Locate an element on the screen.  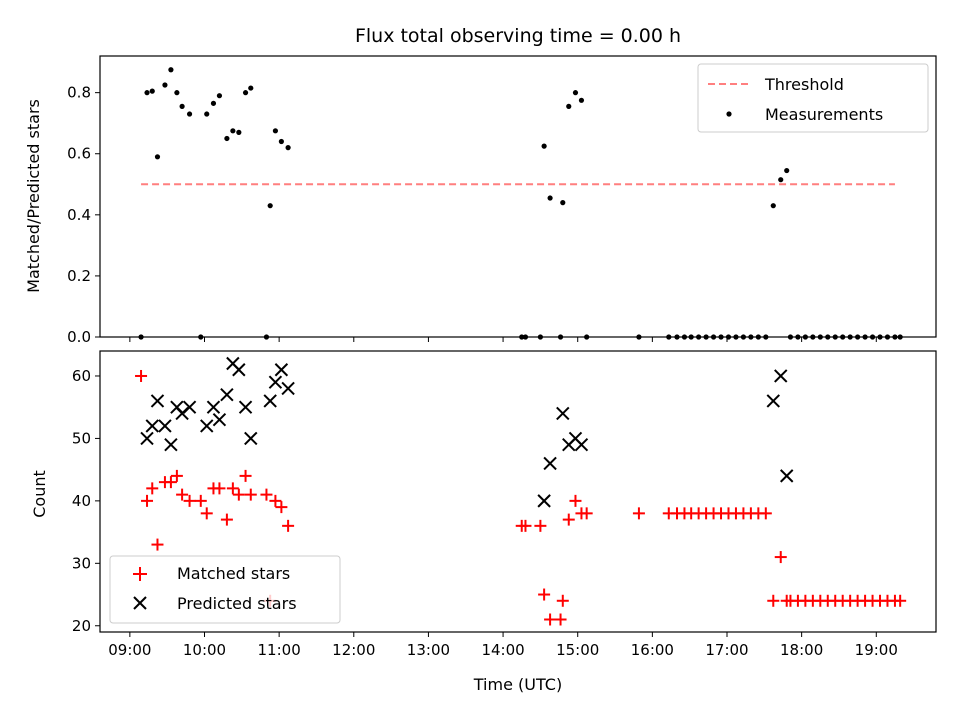
bottom-legend: Matched stars Predicted stars is located at coordinates (225, 589).